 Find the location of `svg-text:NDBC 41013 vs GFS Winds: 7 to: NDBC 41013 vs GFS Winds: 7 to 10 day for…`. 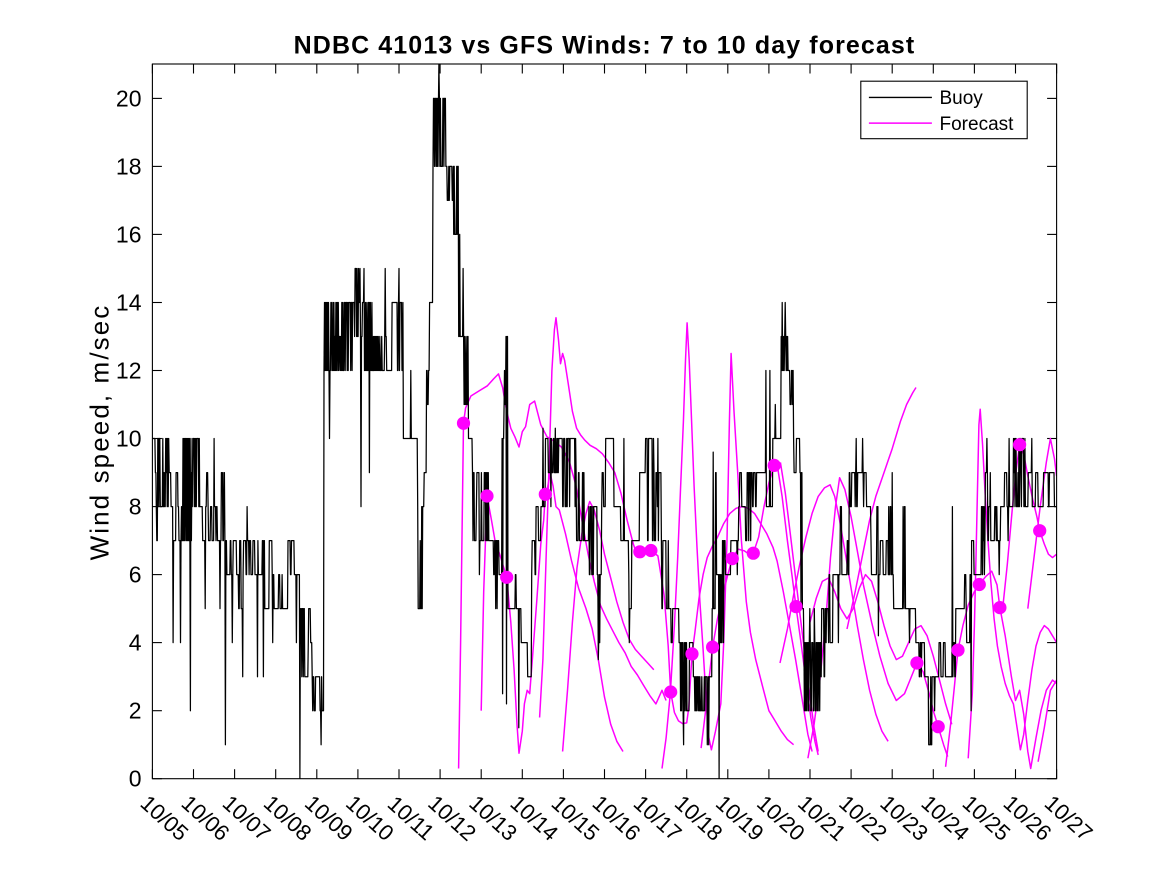

svg-text:NDBC 41013 vs GFS Winds: 7 to: NDBC 41013 vs GFS Winds: 7 to 10 day for… is located at coordinates (605, 46).